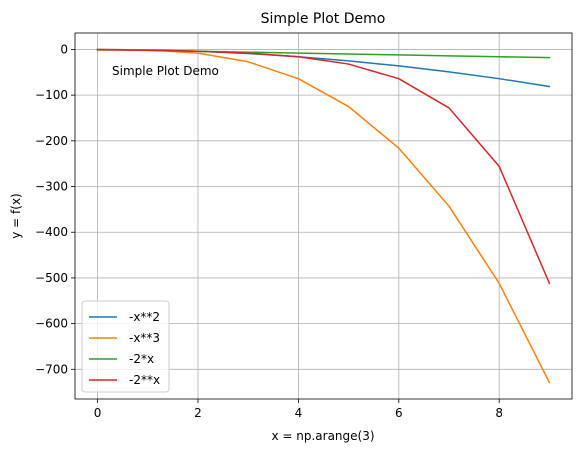 This screenshot has height=453, width=583. I want to click on x-axis: 0 2 4 6 8, so click(298, 409).